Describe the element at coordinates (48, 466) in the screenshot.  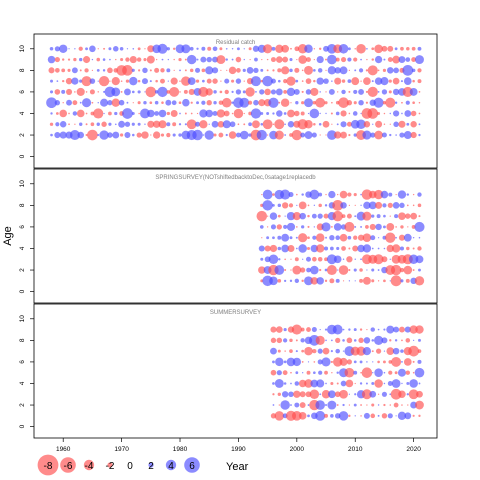
I see `legend-label: -8` at that location.